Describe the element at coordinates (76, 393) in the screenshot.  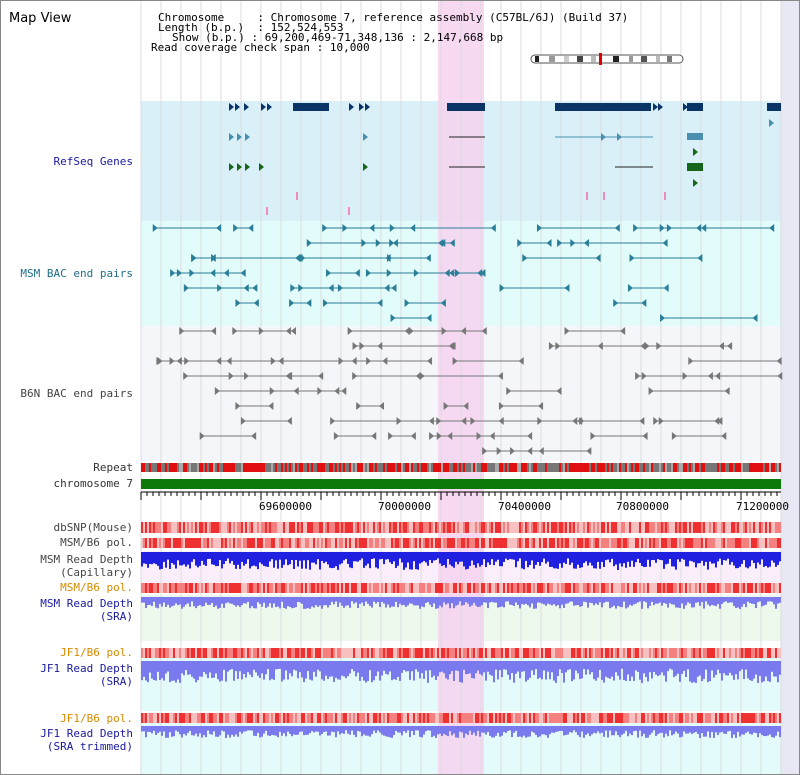
I see `track-label-b6n-bac: B6N BAC end pairs` at that location.